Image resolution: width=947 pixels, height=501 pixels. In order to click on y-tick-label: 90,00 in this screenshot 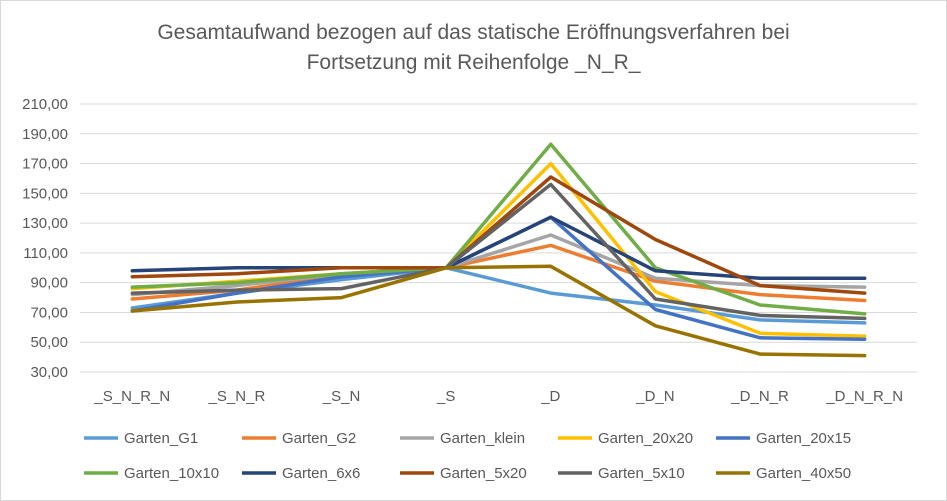, I will do `click(49, 283)`.